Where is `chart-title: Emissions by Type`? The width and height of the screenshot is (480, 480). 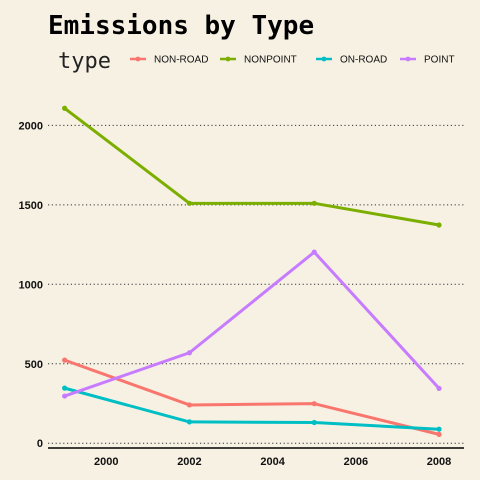
chart-title: Emissions by Type is located at coordinates (181, 26).